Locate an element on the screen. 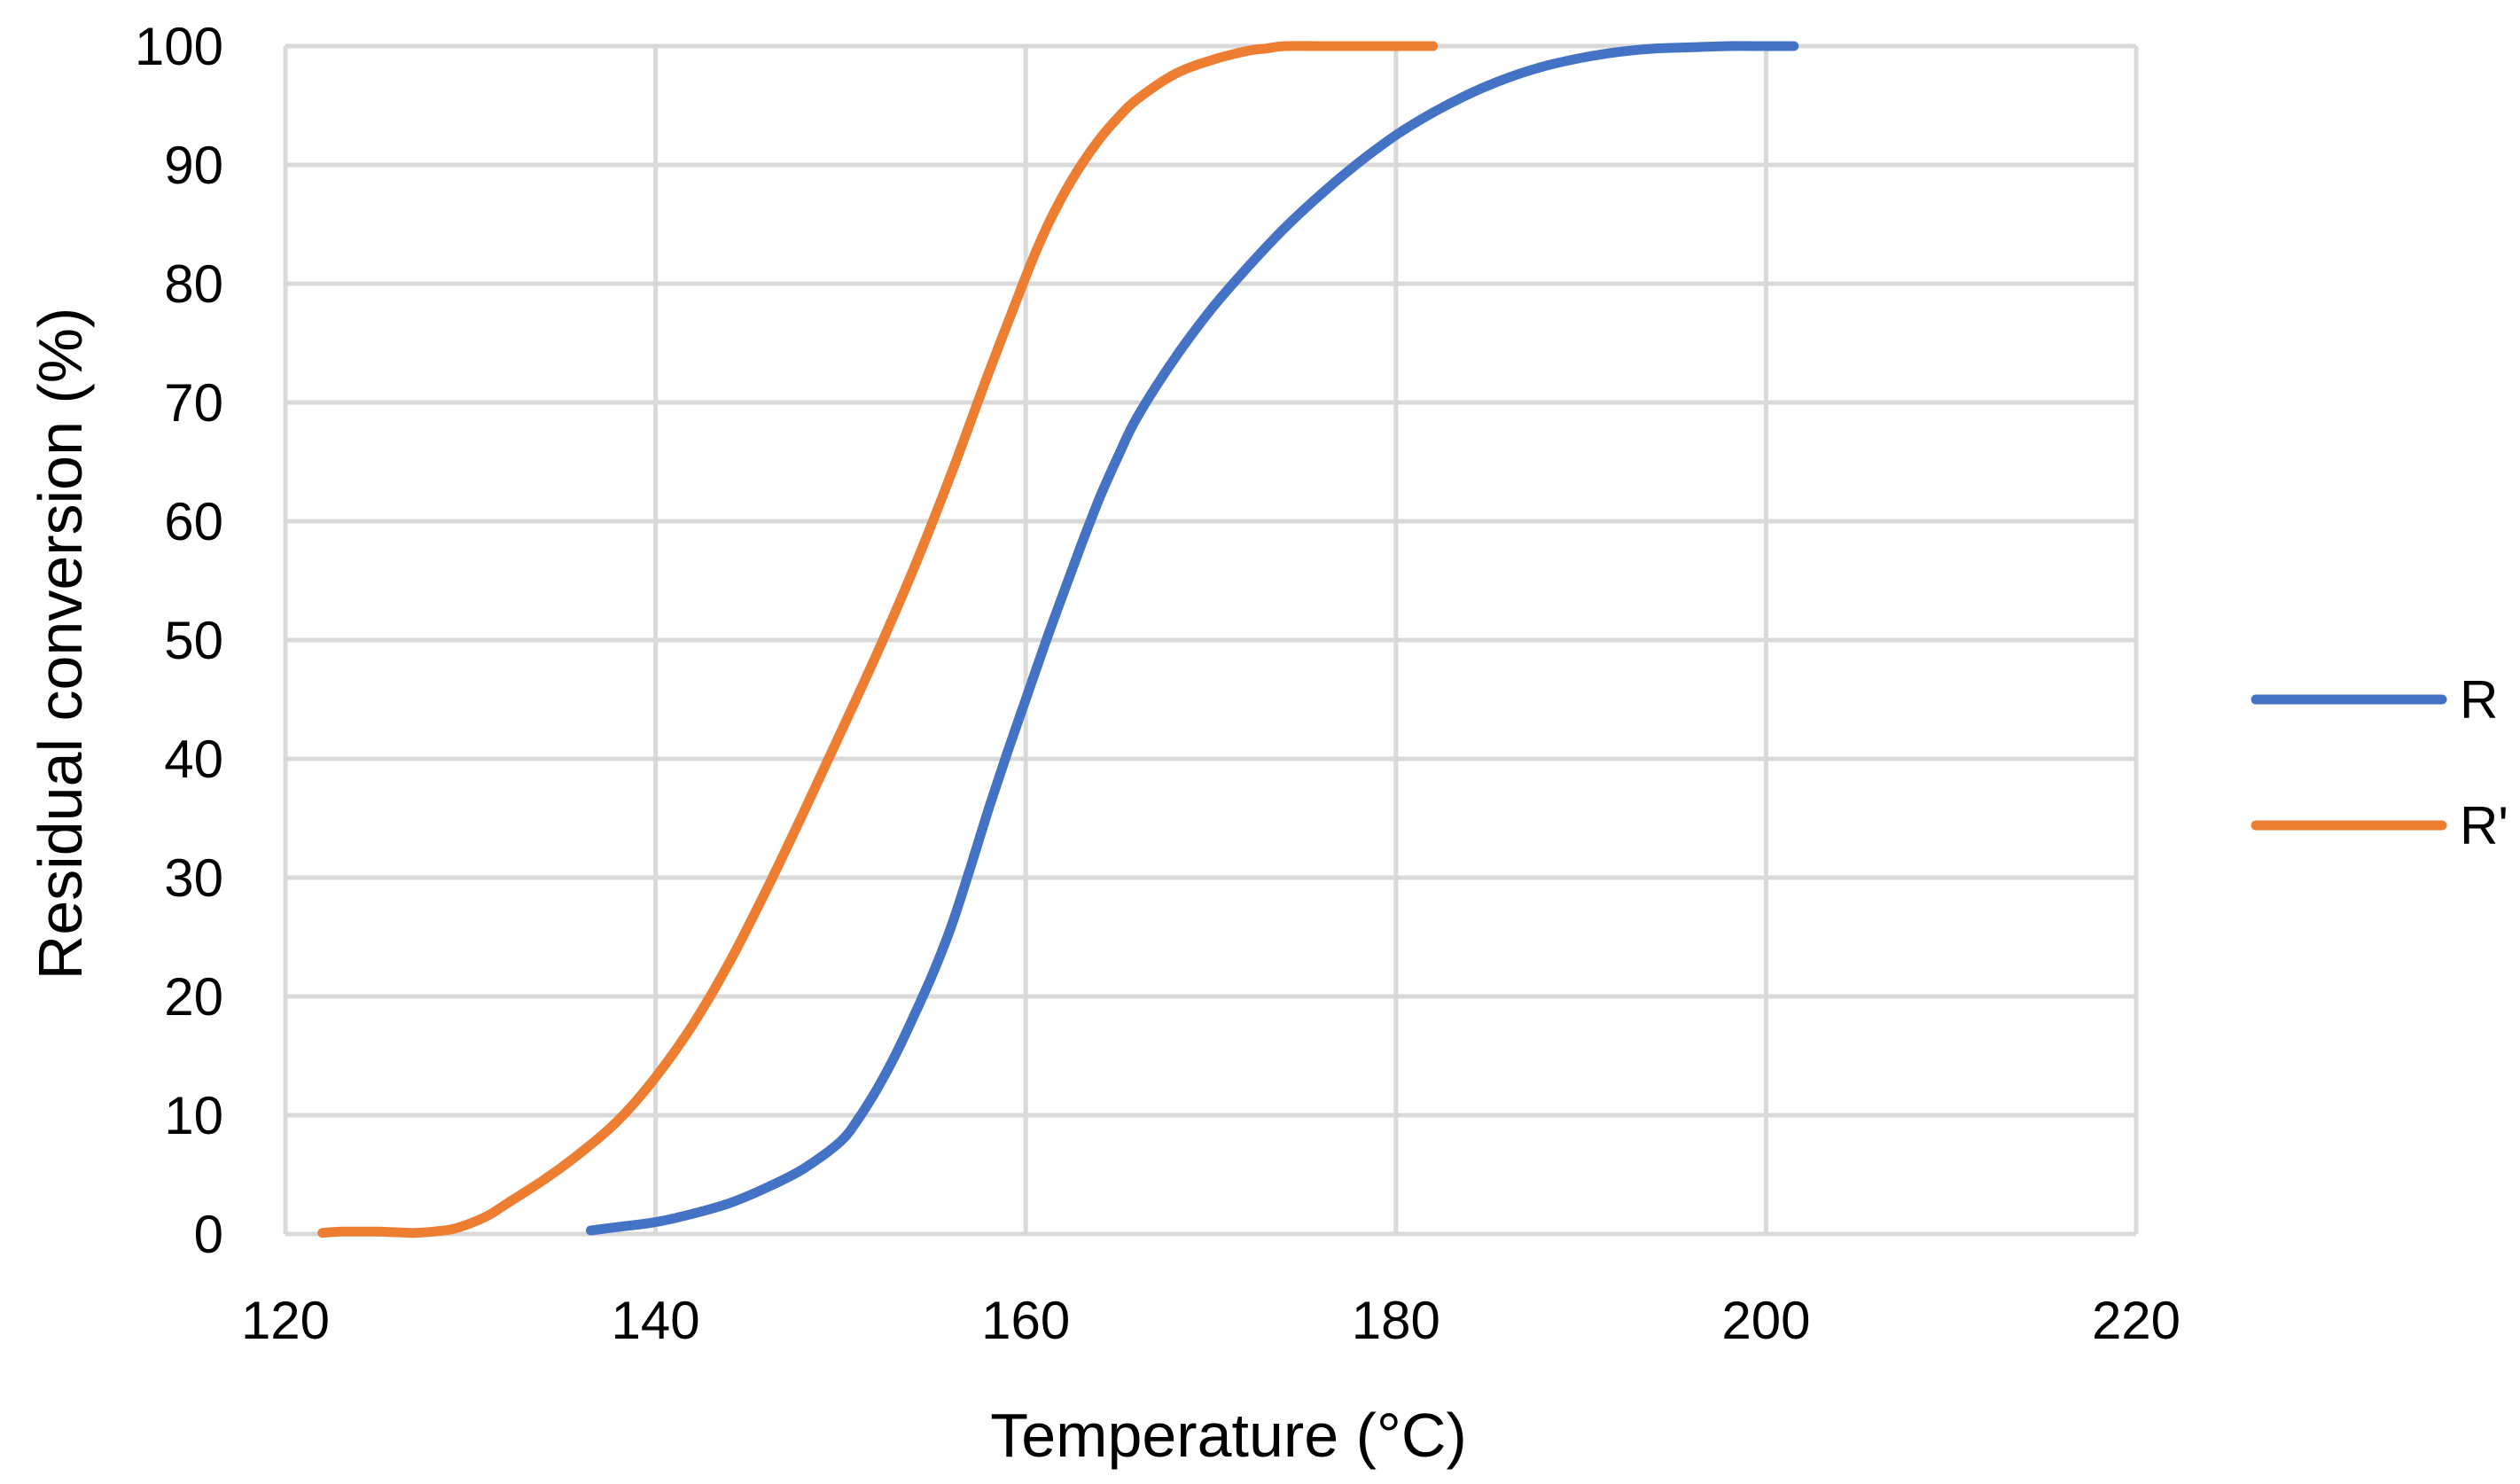 This screenshot has width=2520, height=1484. y-tick-label: 20 is located at coordinates (193, 997).